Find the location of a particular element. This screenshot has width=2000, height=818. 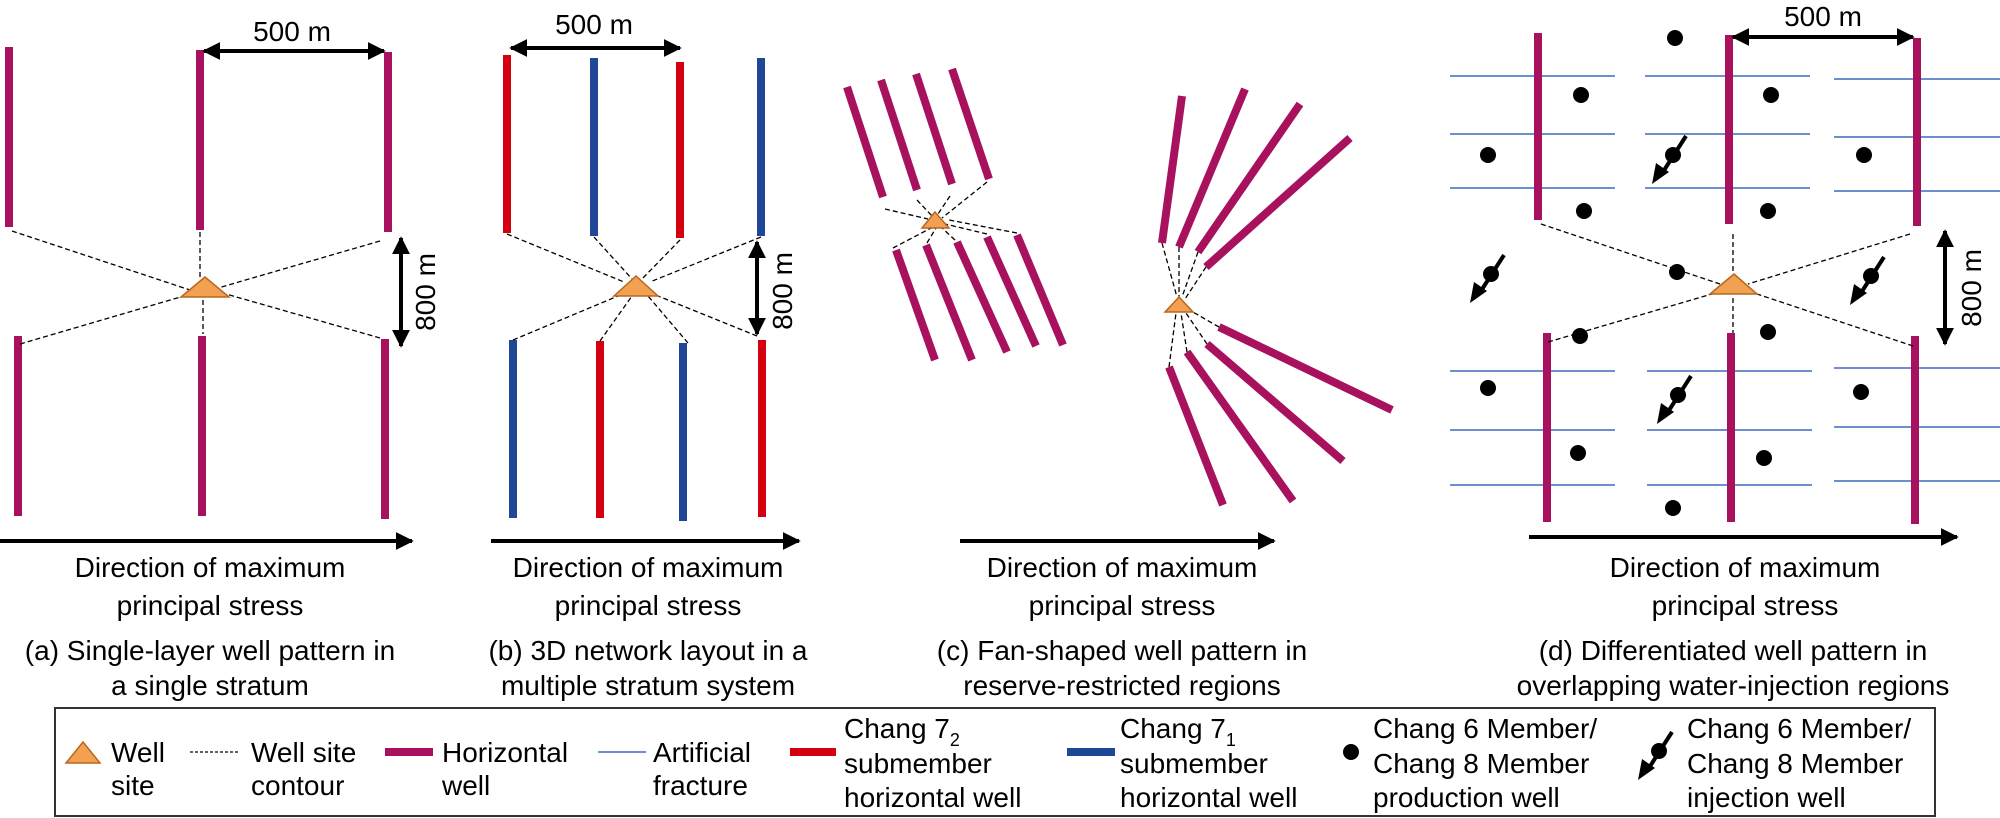

legend-item-horizontal-well: Horizontal well is located at coordinates (476, 769).